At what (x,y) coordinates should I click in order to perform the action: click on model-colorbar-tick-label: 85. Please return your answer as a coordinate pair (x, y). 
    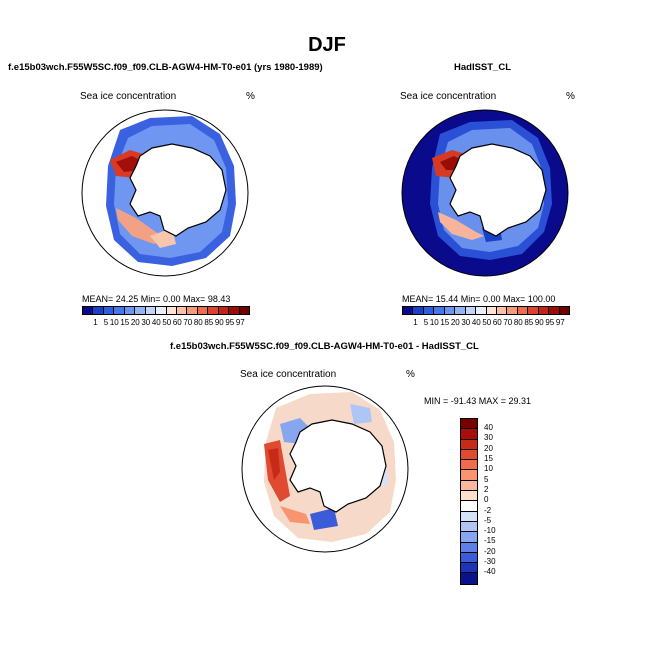
    Looking at the image, I should click on (209, 322).